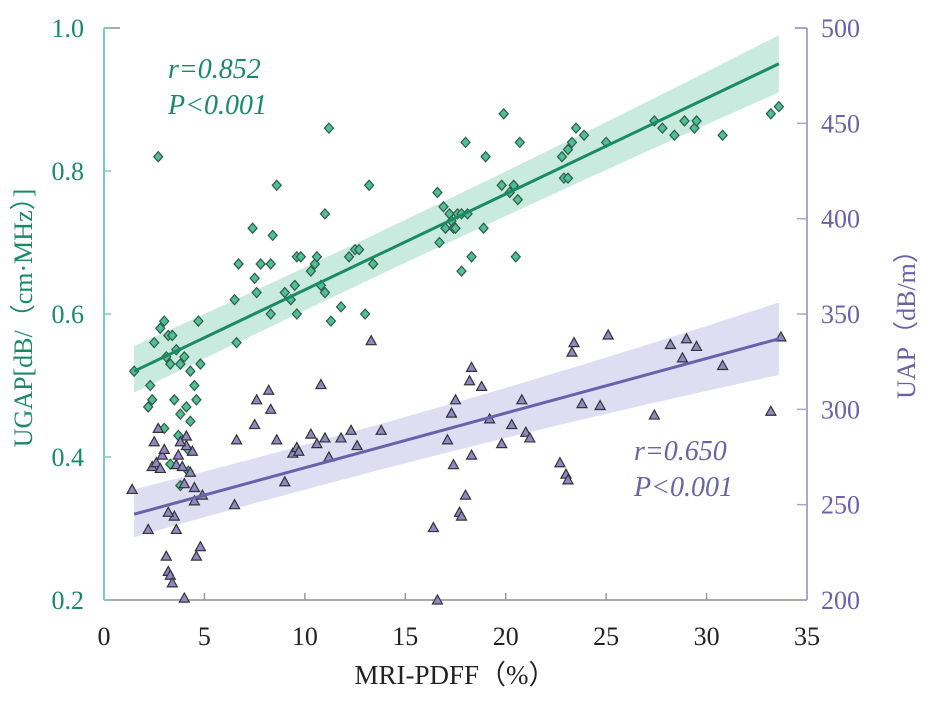  I want to click on x-tick-label: 5, so click(204, 636).